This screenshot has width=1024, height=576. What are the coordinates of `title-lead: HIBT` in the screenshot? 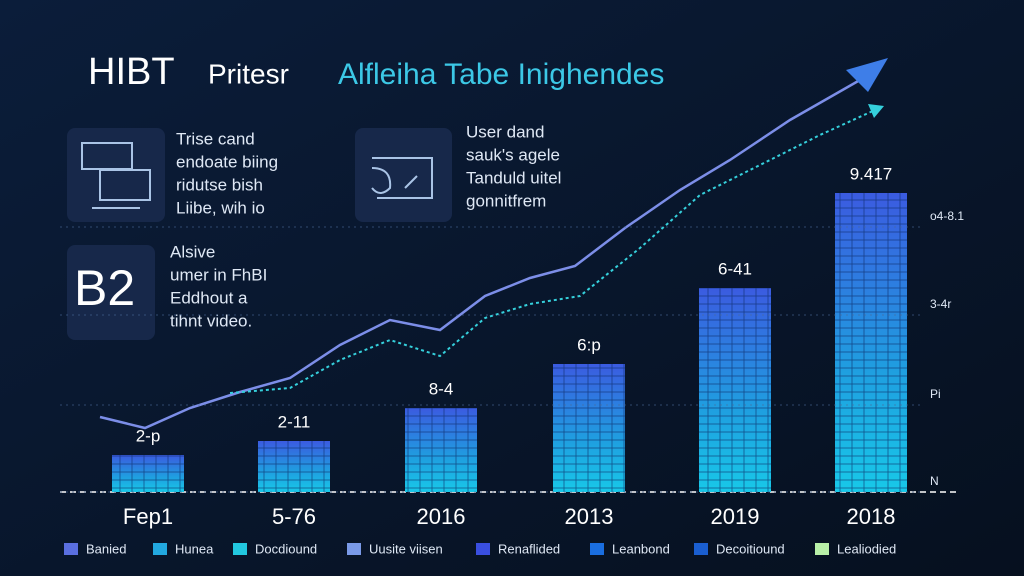 It's located at (131, 72).